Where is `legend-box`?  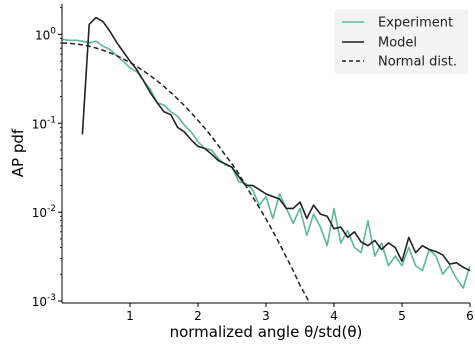
legend-box is located at coordinates (401, 41).